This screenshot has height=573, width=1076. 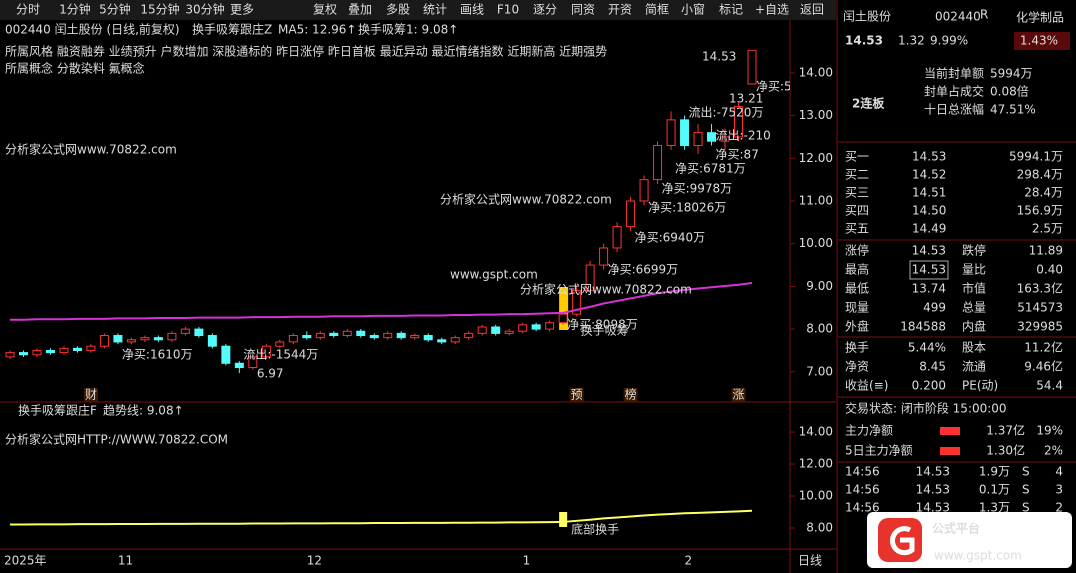 I want to click on toolbar-button: 叠加, so click(x=360, y=10).